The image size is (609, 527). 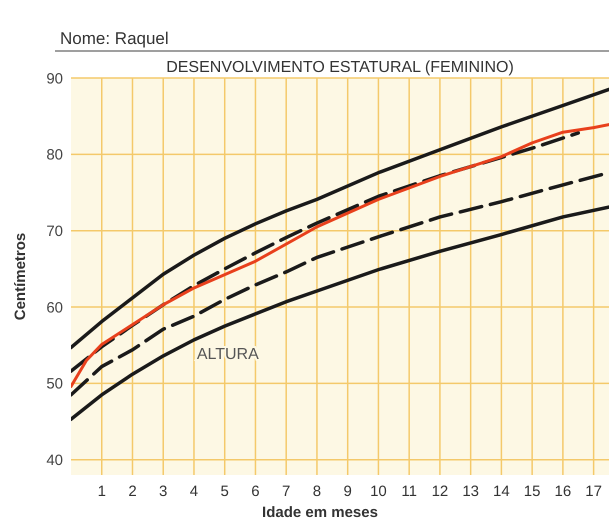 I want to click on x-tick-label: 11, so click(x=409, y=491).